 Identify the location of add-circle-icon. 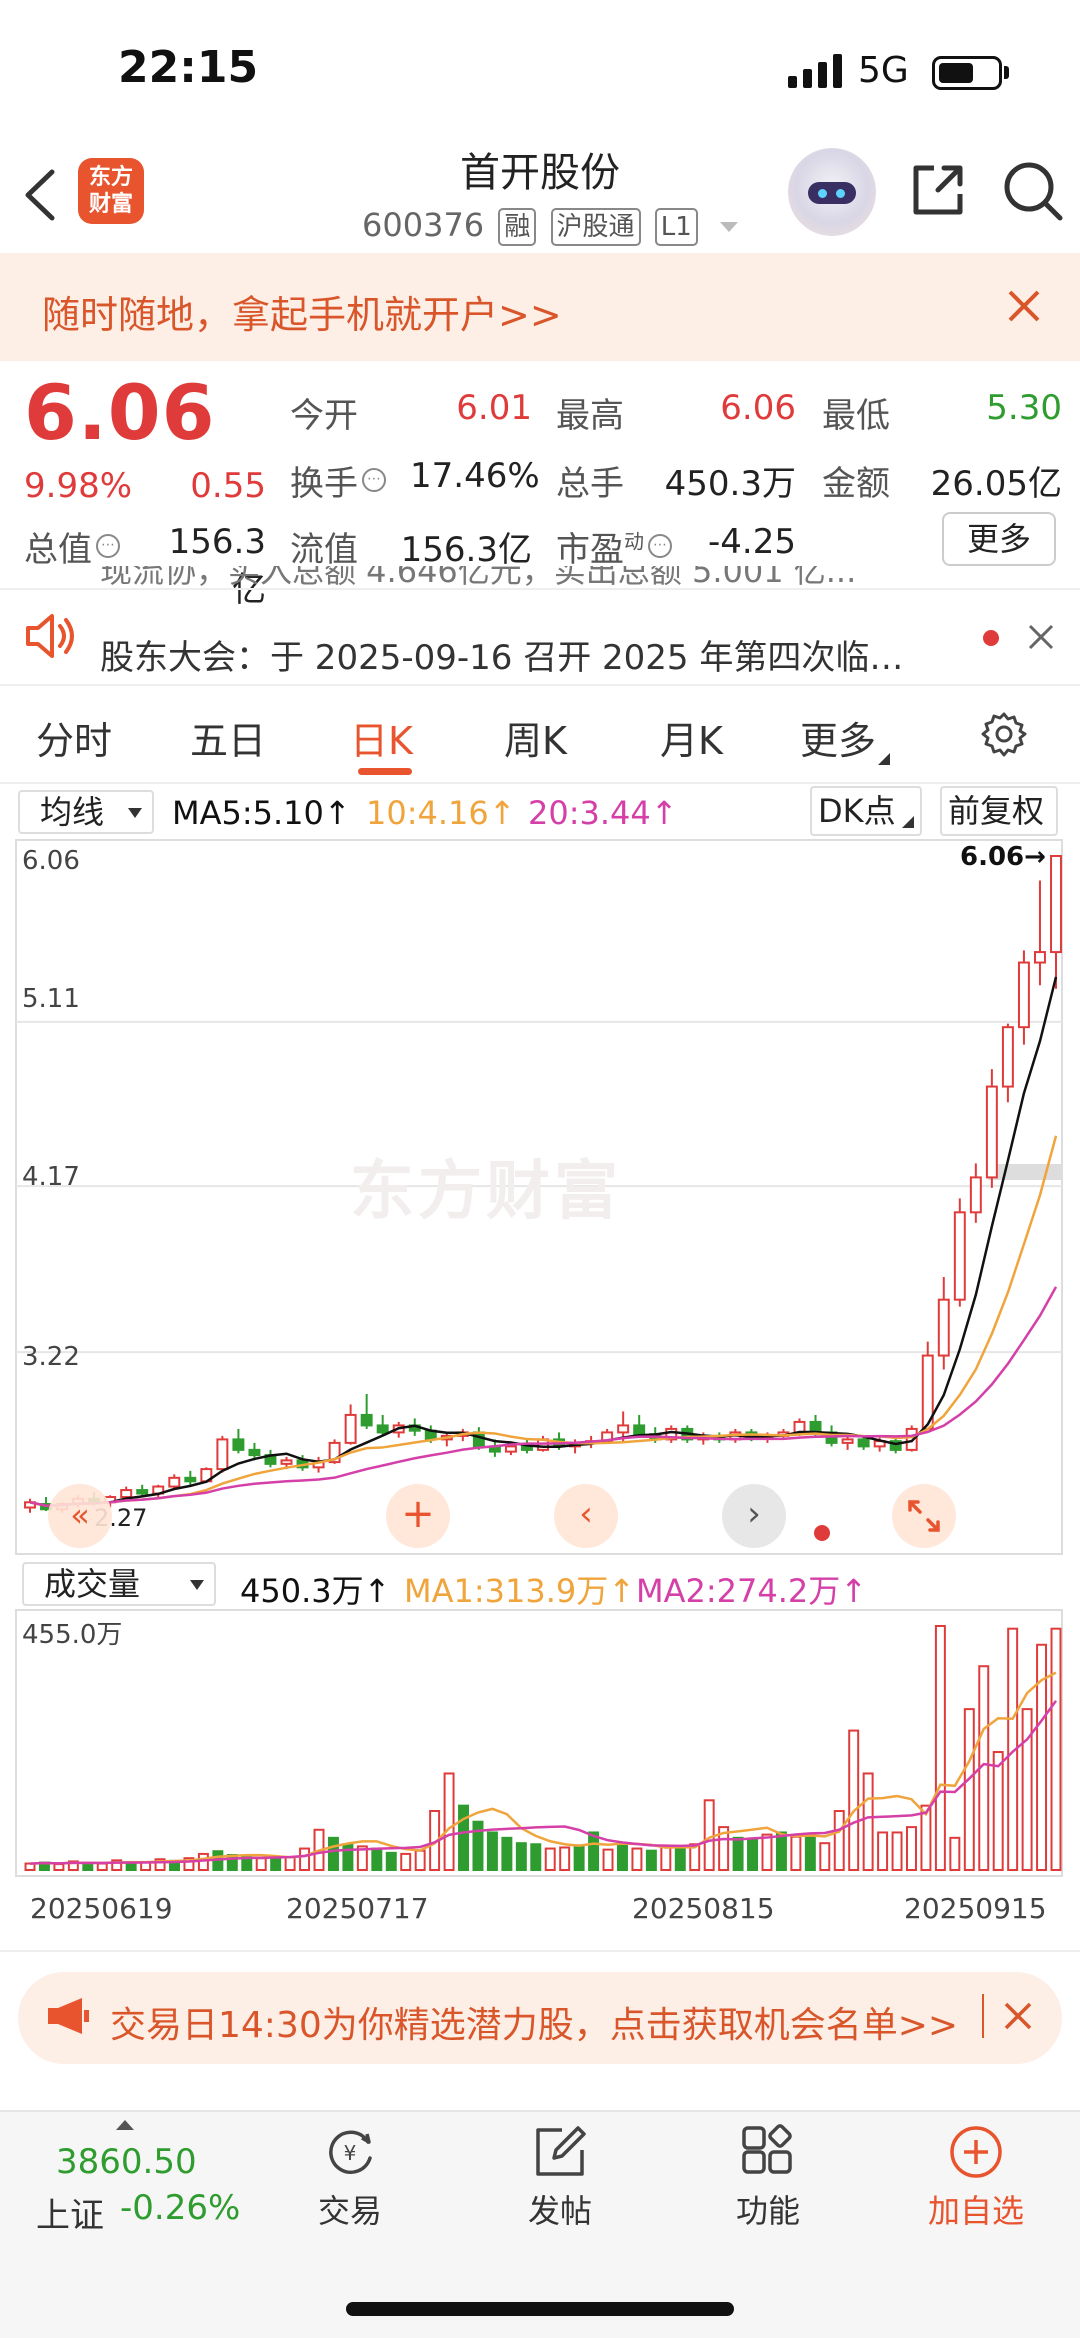
(976, 2152).